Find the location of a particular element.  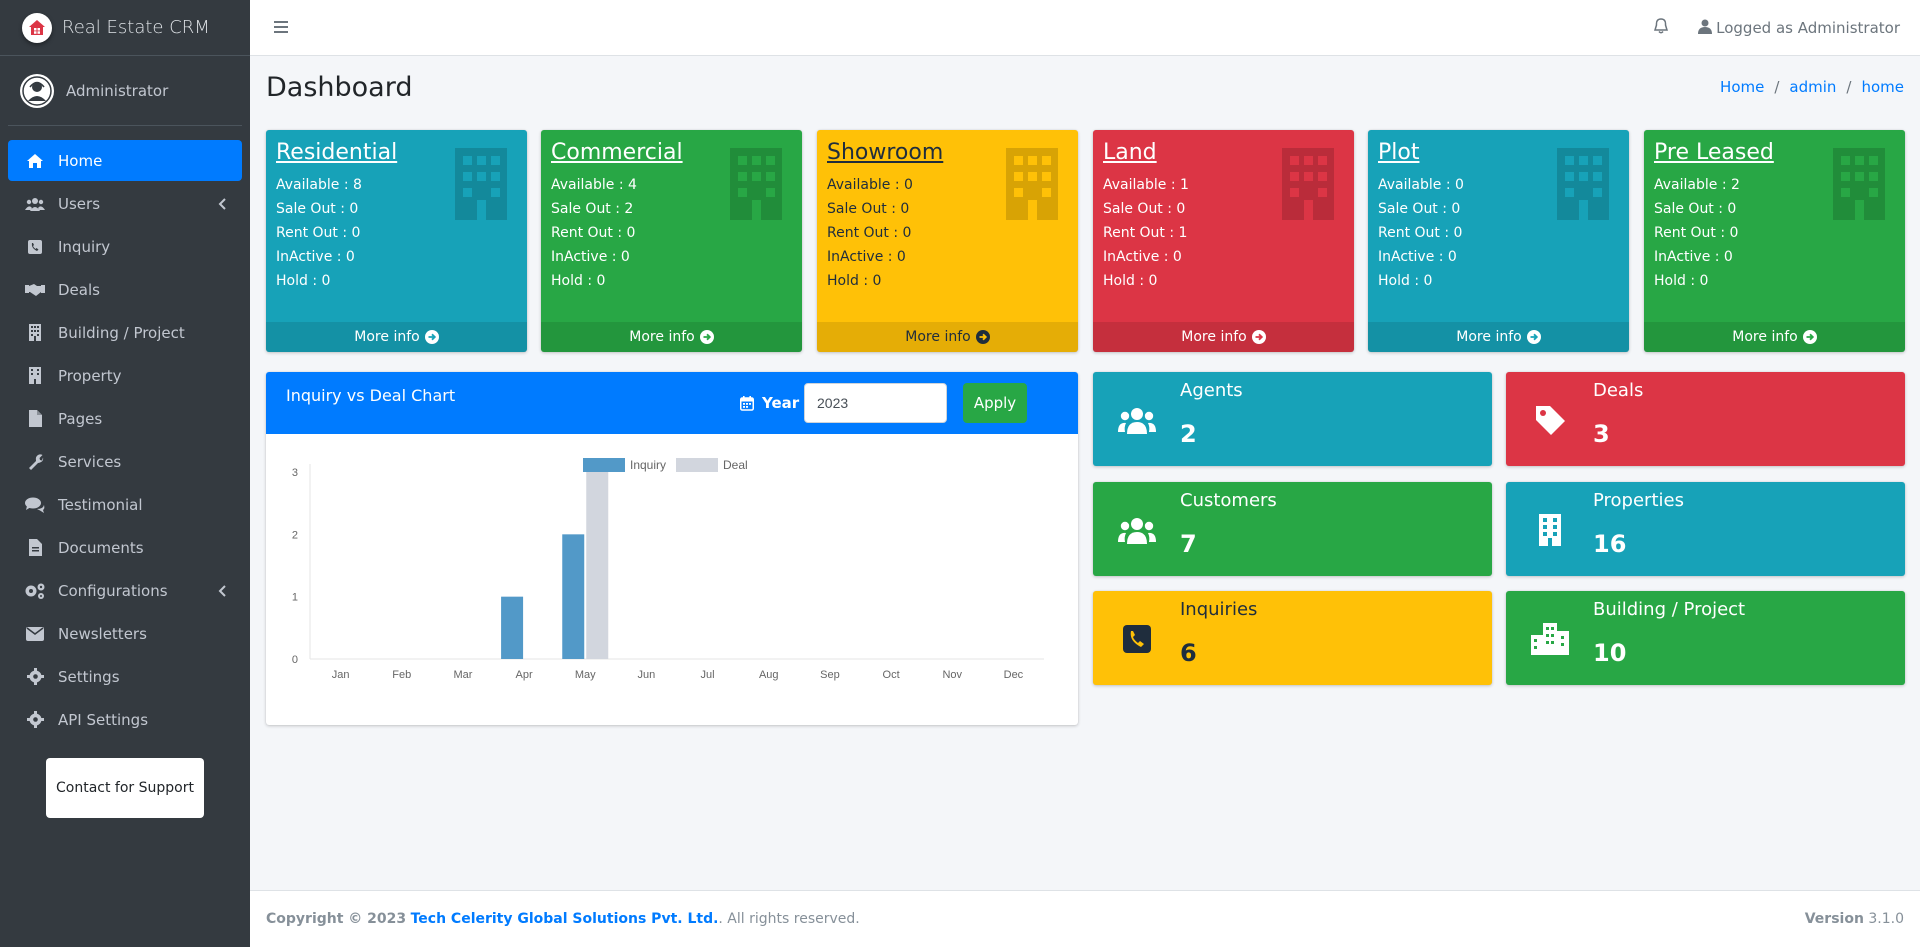

avatar is located at coordinates (37, 90).